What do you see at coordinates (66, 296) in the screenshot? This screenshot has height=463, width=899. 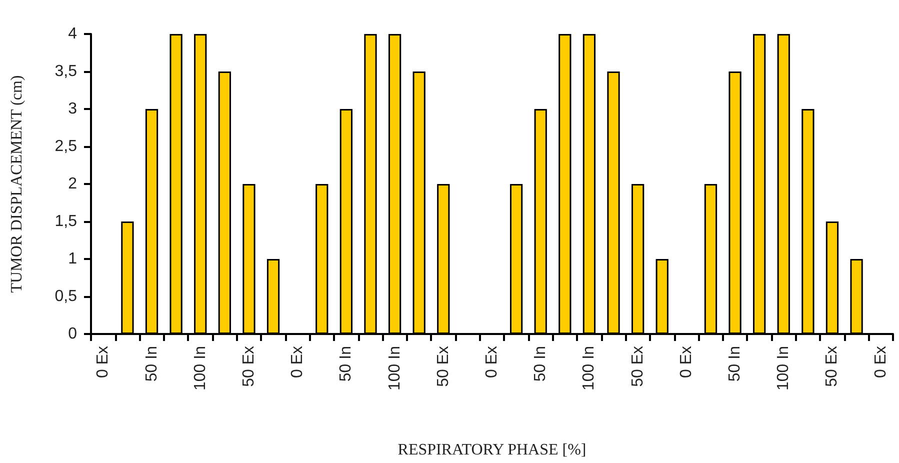 I see `y-tick-label: 0,5` at bounding box center [66, 296].